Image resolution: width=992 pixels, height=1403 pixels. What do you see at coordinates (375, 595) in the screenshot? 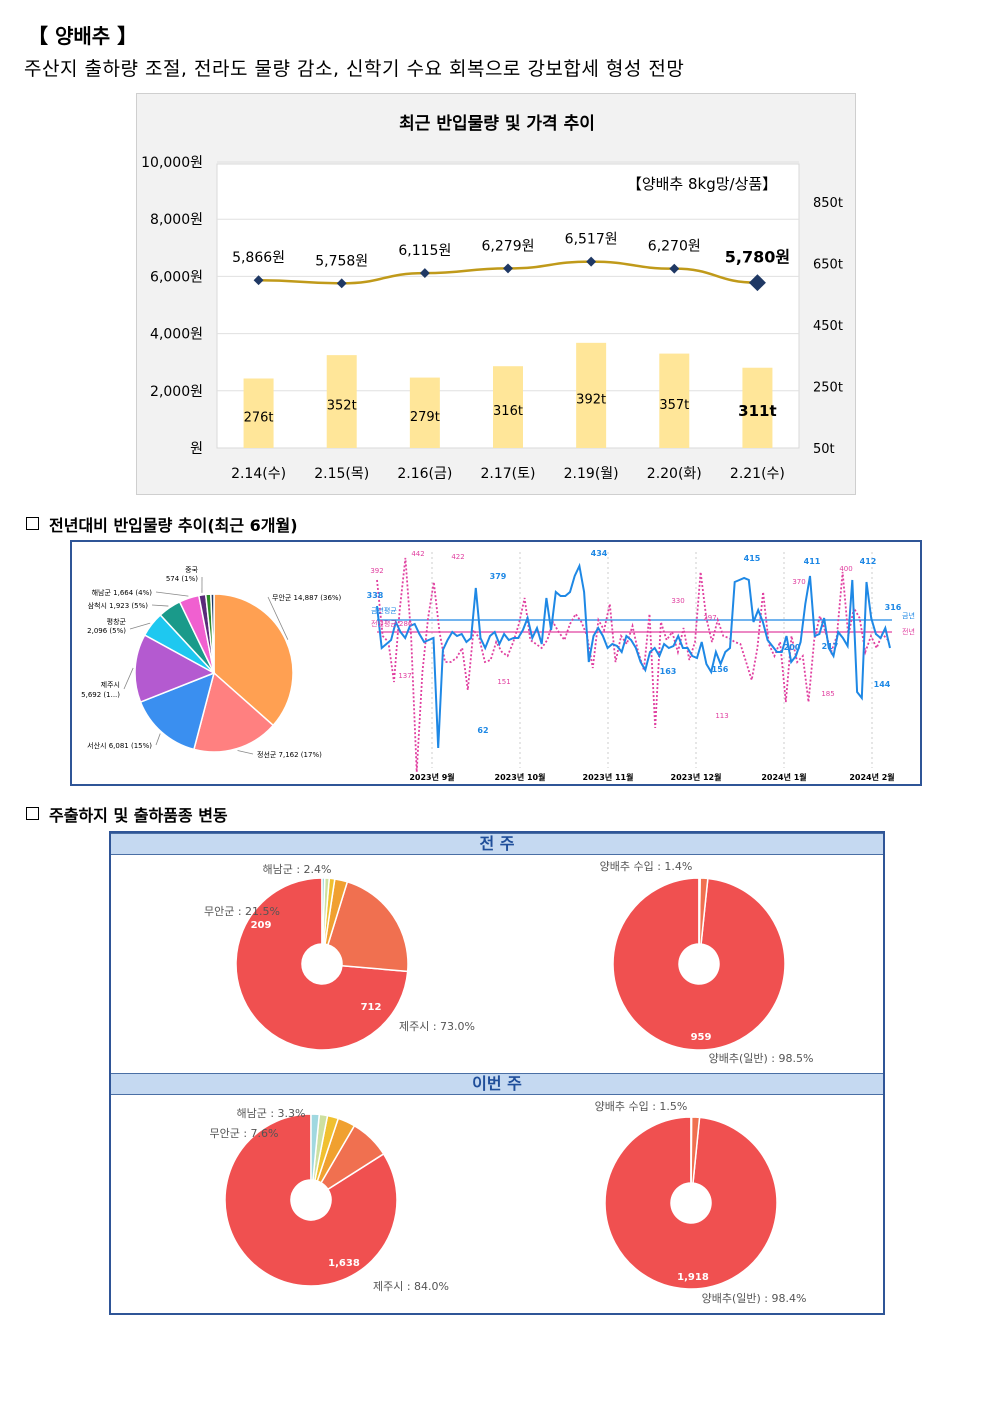
I see `this-year-point-label: 338` at bounding box center [375, 595].